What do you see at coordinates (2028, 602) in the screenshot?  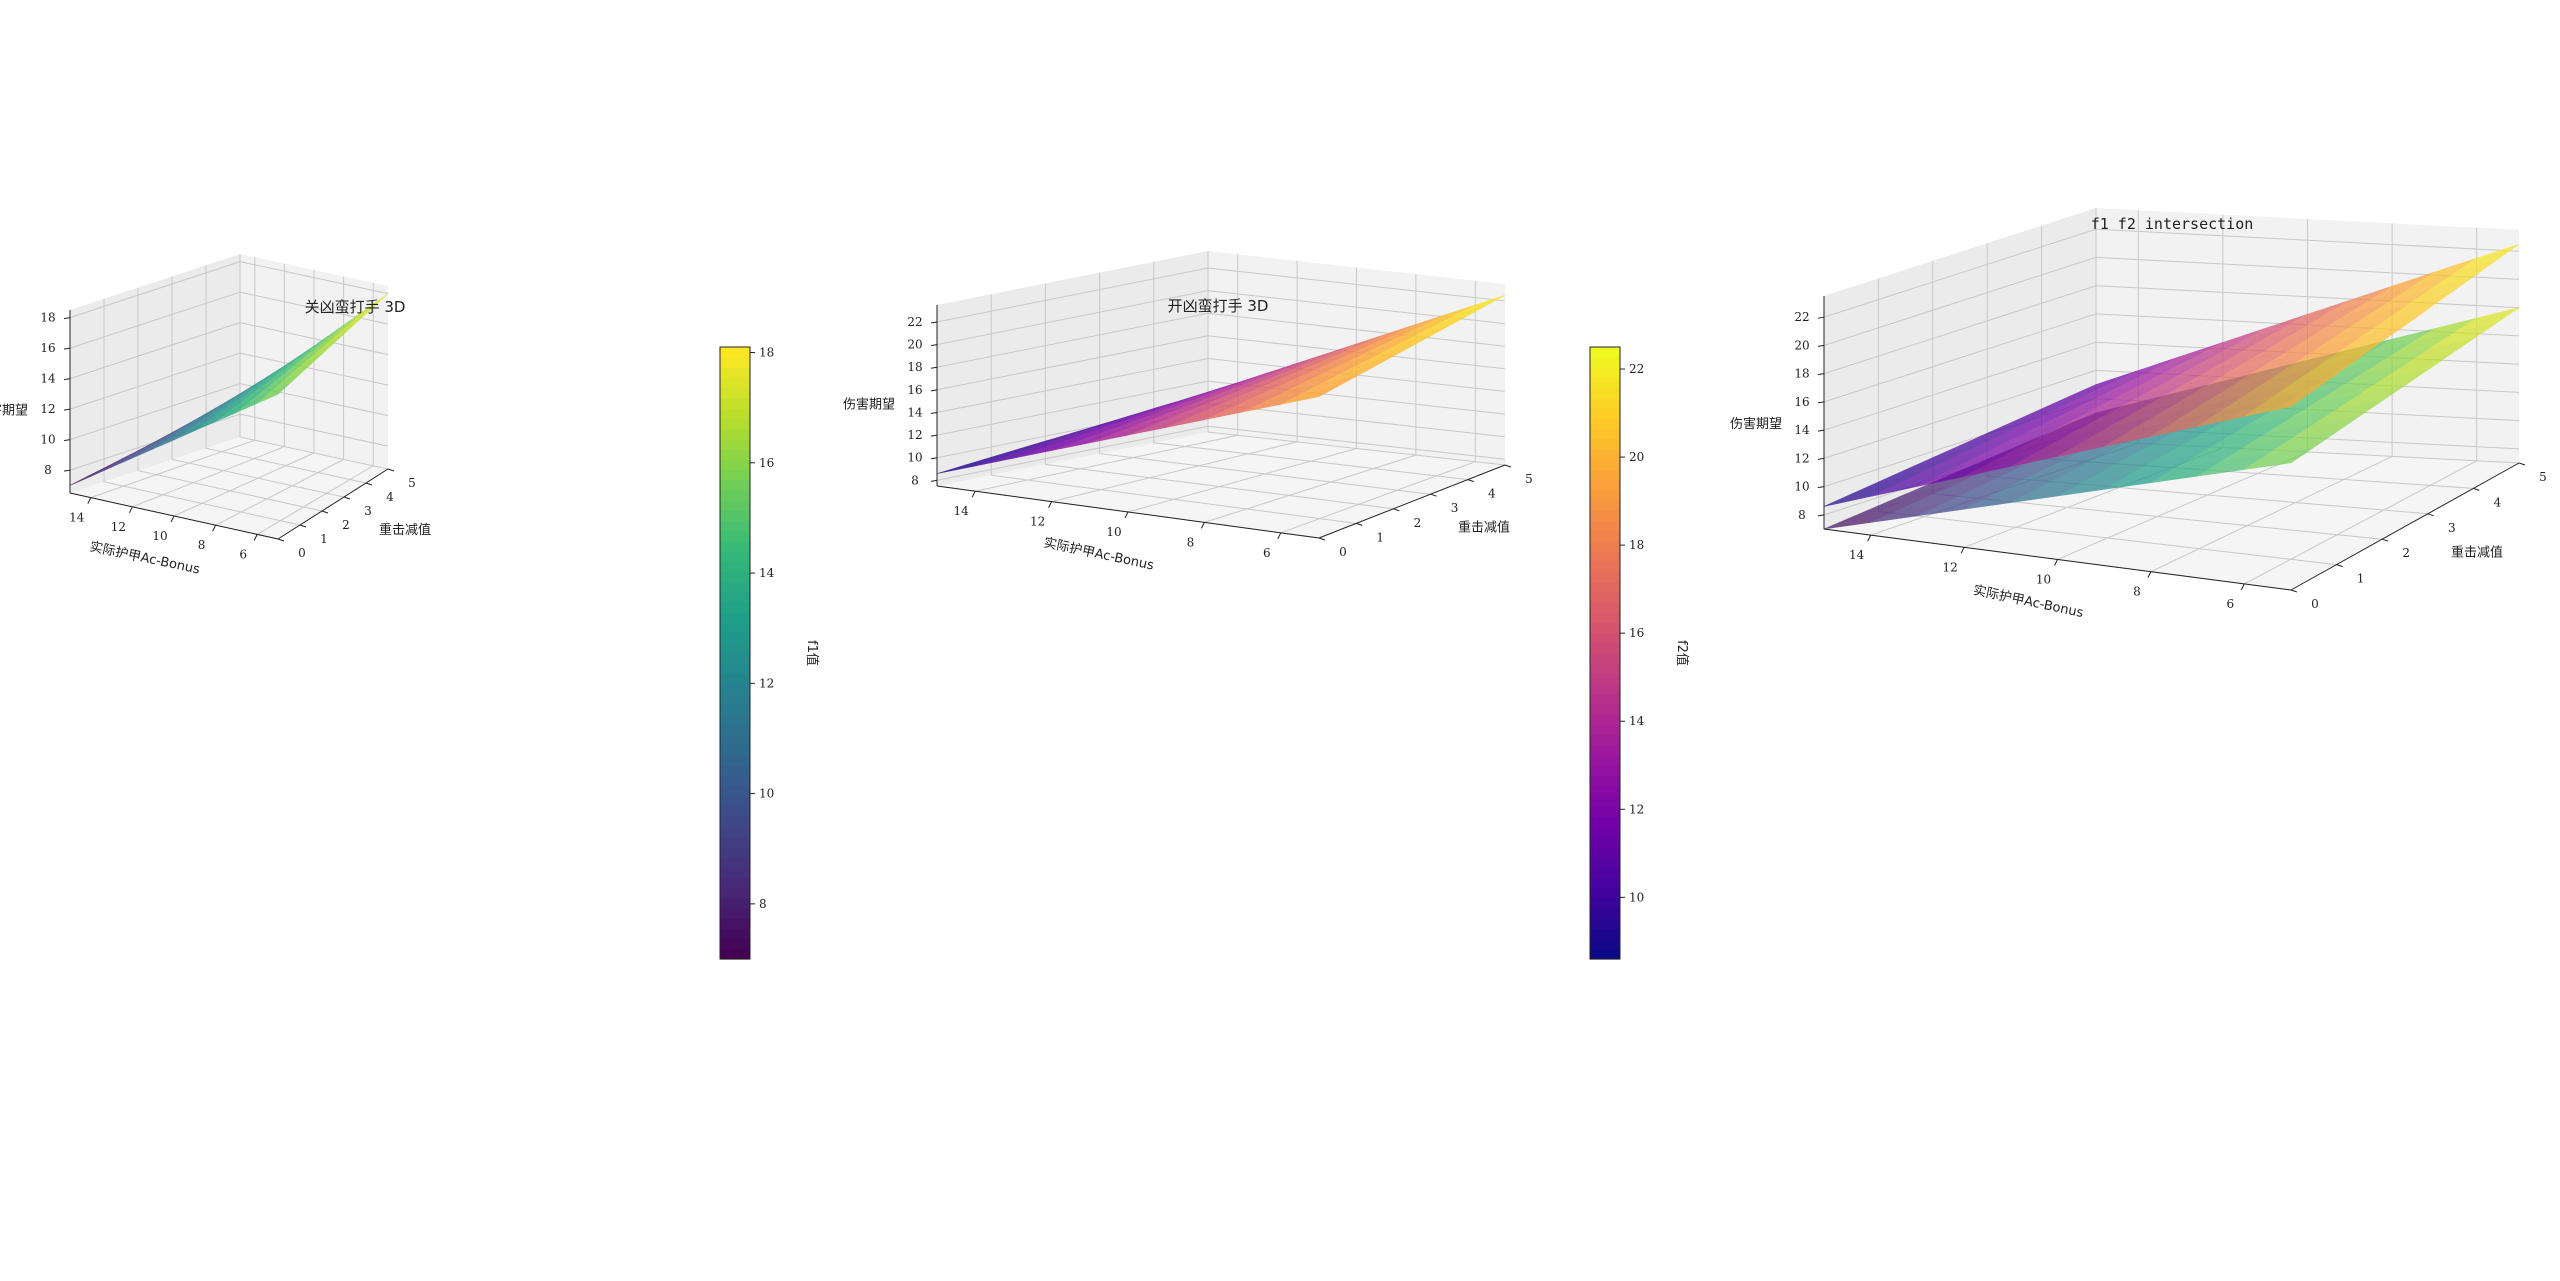 I see `x-axis-label: 实际护甲Ac-Bonus` at bounding box center [2028, 602].